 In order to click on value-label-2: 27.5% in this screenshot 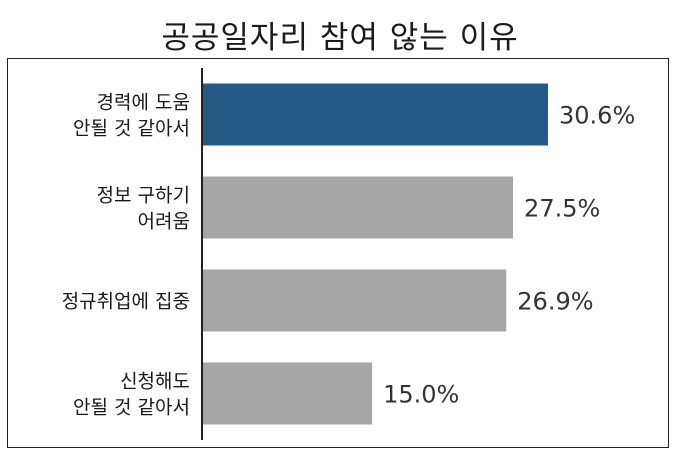, I will do `click(562, 209)`.